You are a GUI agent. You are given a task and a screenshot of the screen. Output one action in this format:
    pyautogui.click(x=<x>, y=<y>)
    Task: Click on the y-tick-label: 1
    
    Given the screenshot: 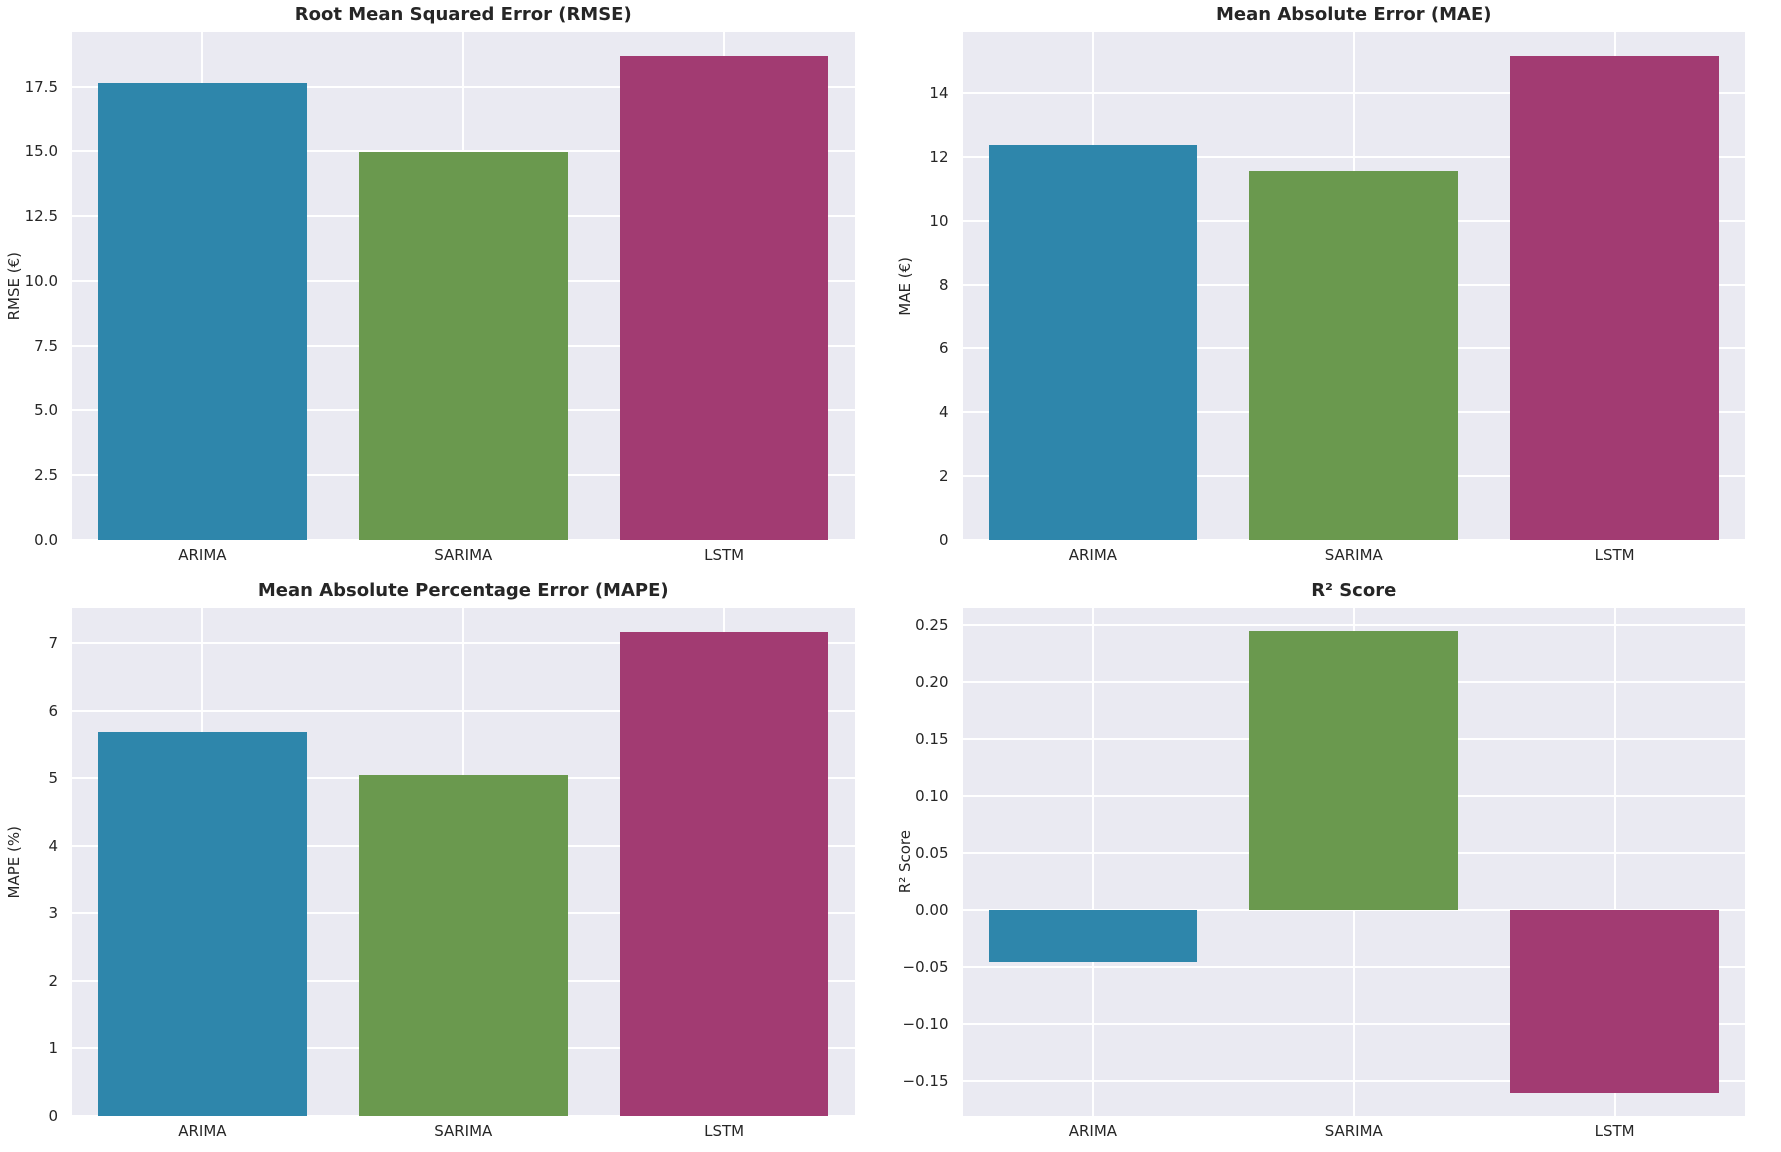 What is the action you would take?
    pyautogui.click(x=53, y=1048)
    